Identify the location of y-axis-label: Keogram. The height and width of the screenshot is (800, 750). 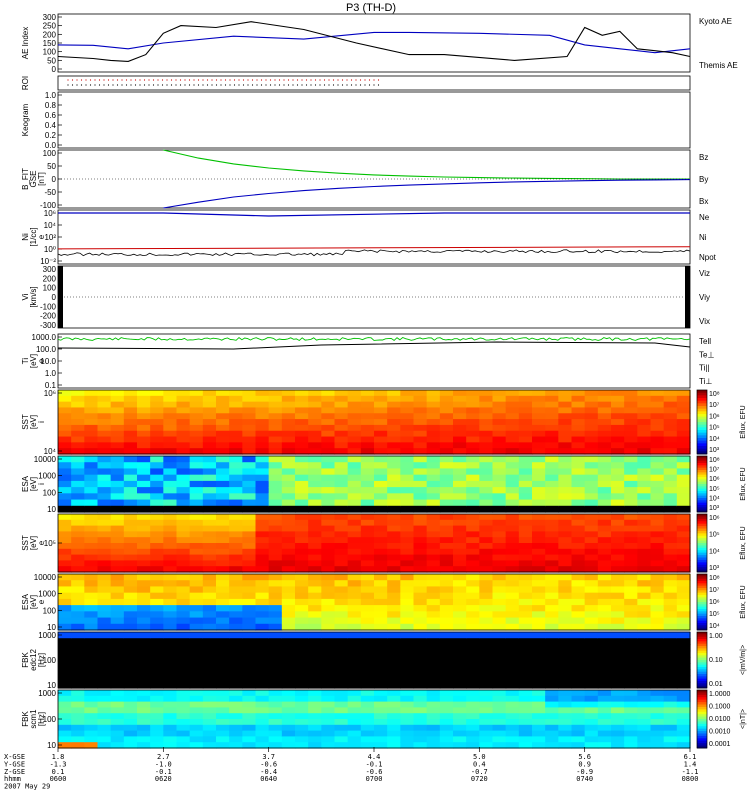
(25, 119).